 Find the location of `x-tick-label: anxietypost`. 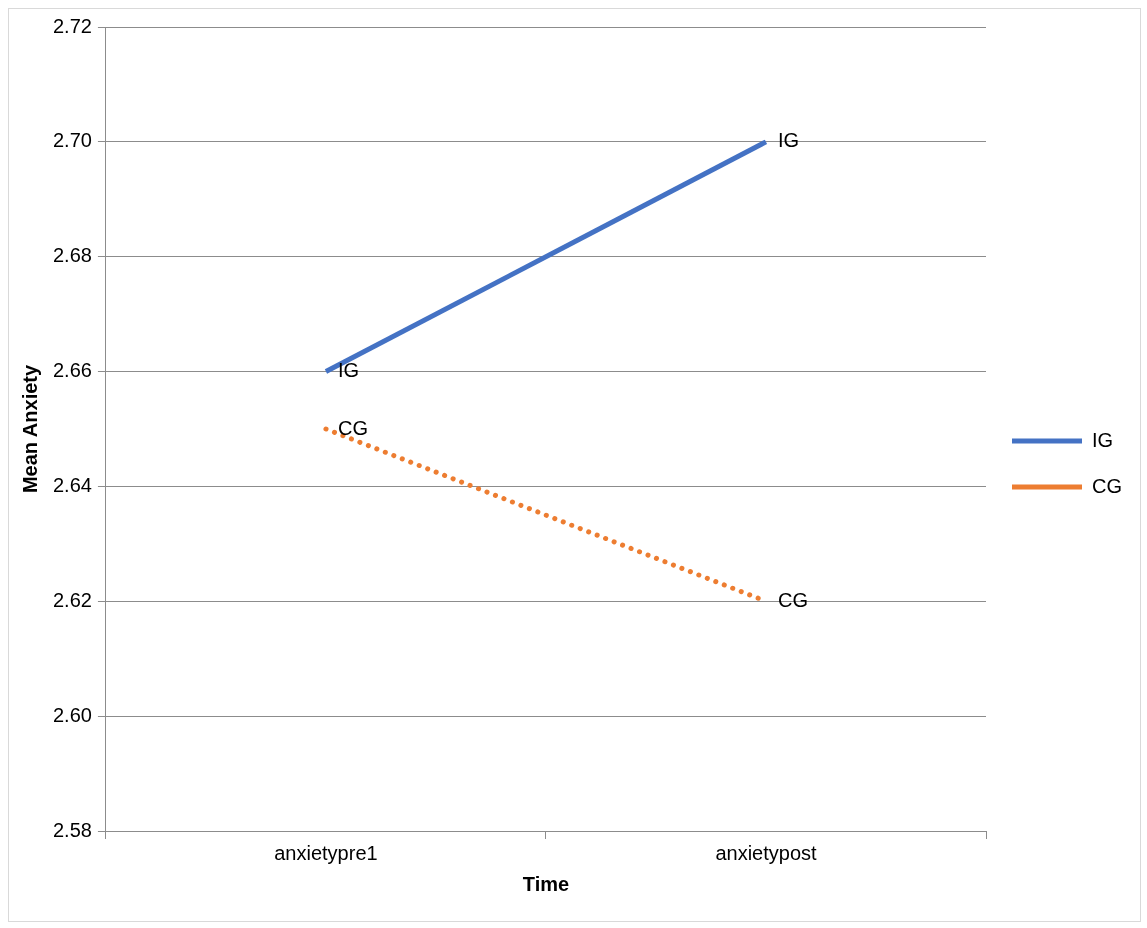

x-tick-label: anxietypost is located at coordinates (766, 852).